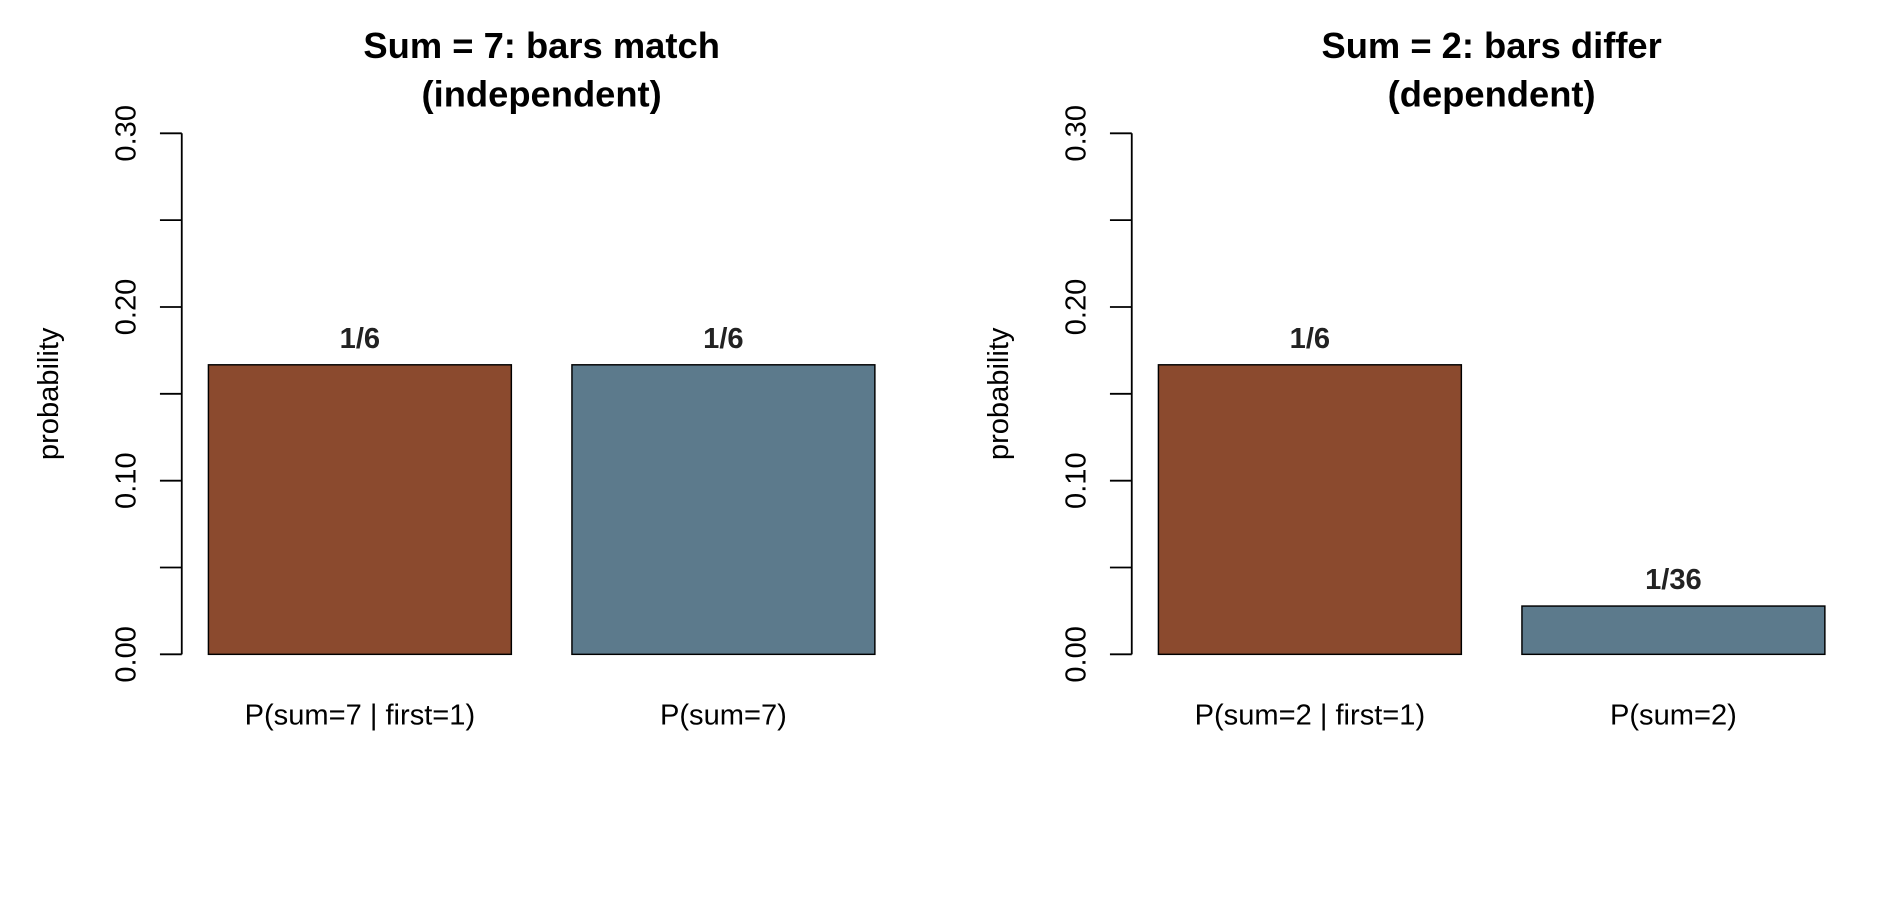 The width and height of the screenshot is (1900, 900). I want to click on chart-title-line-2: (independent), so click(542, 94).